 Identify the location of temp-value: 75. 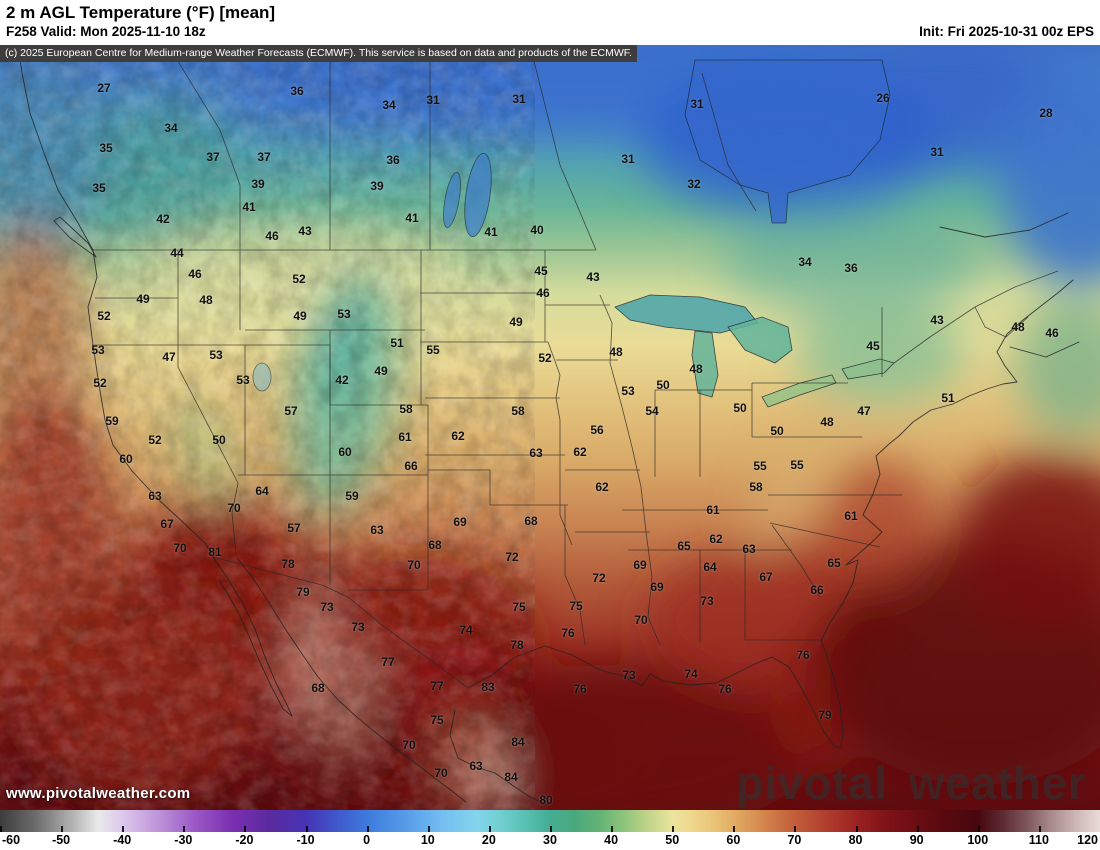
(519, 607).